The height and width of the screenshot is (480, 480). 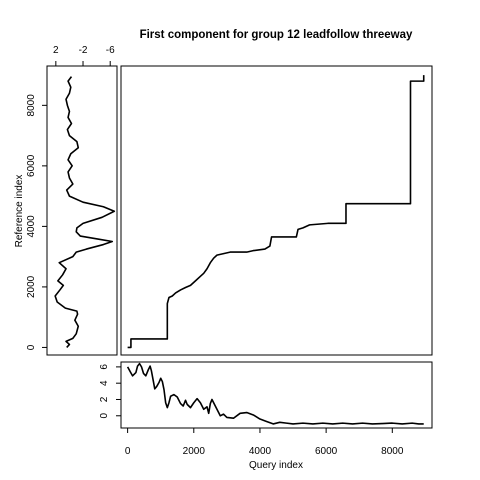 I want to click on query-y-tick-label: 2, so click(x=104, y=399).